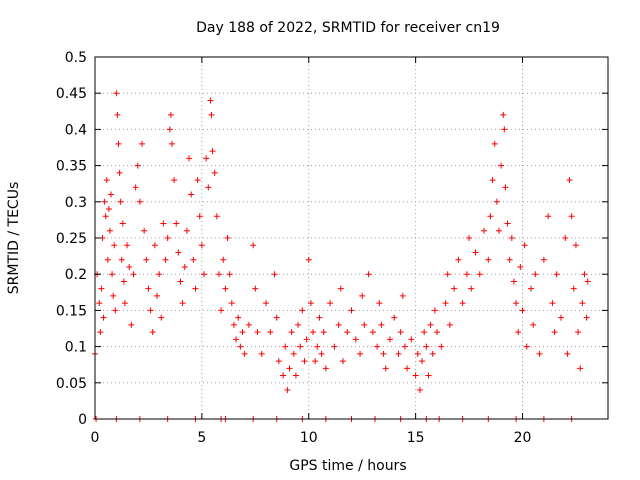 Image resolution: width=640 pixels, height=480 pixels. I want to click on y-tick-label: 0.05, so click(71, 384).